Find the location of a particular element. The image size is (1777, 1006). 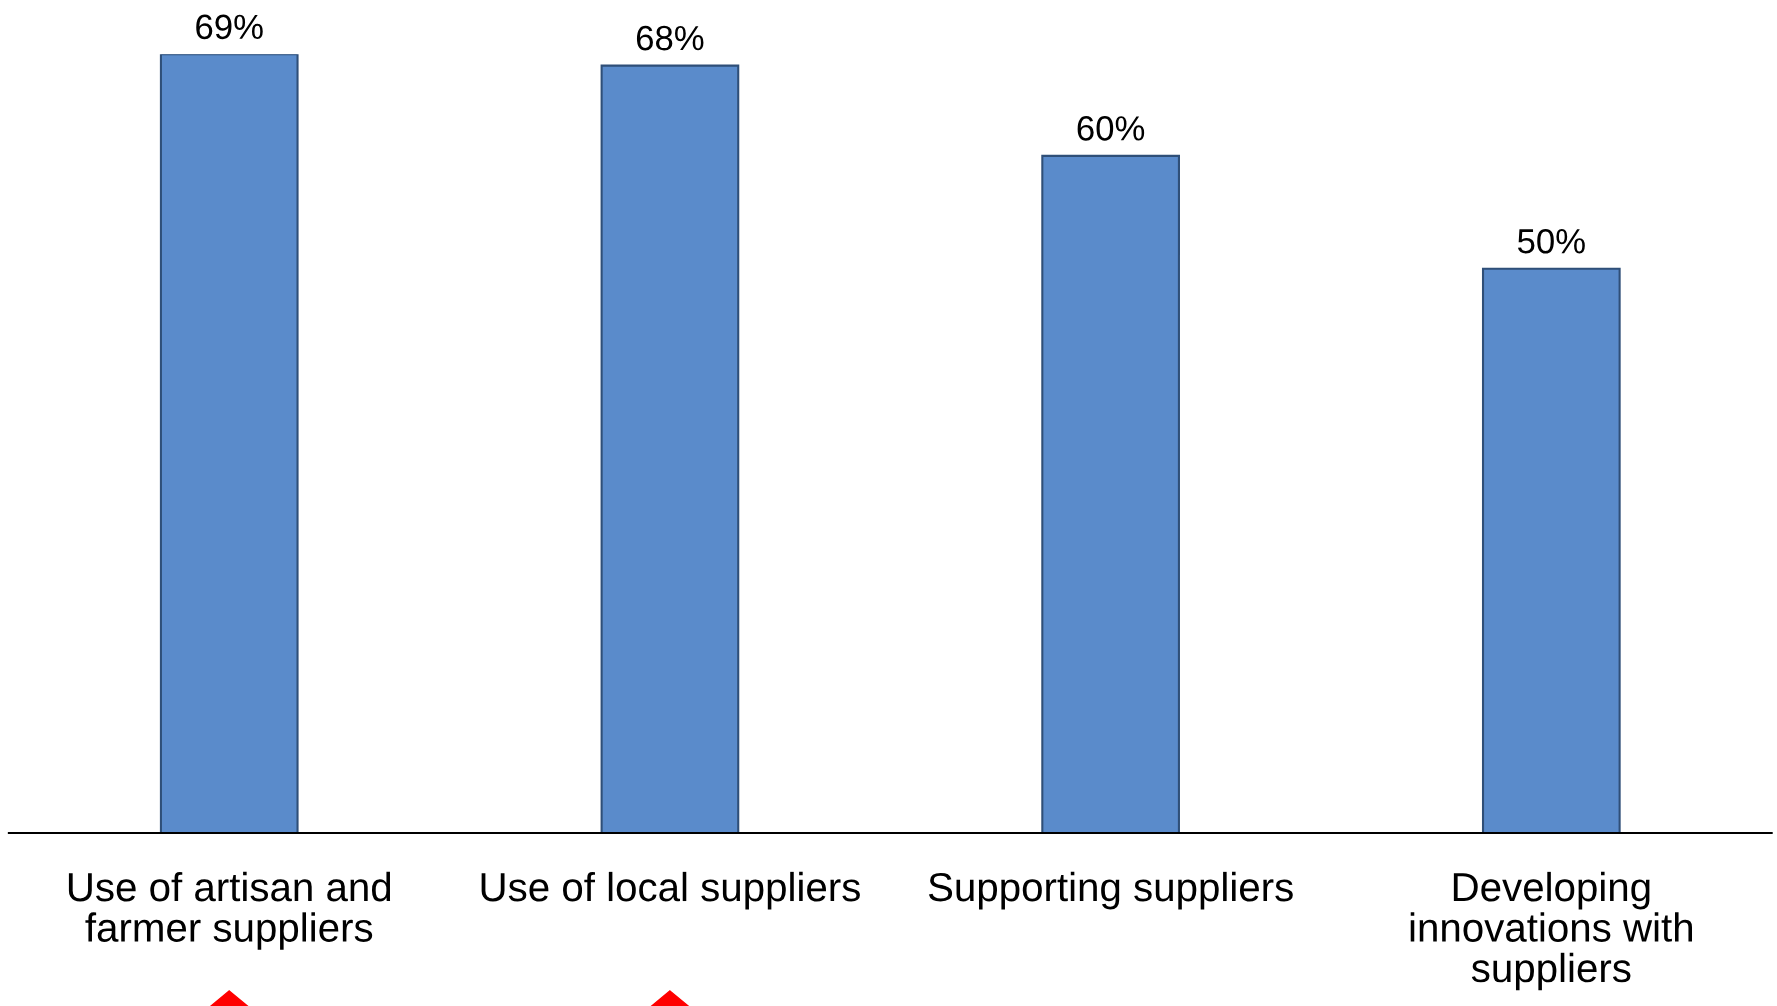

data-label: 50% is located at coordinates (1551, 241).